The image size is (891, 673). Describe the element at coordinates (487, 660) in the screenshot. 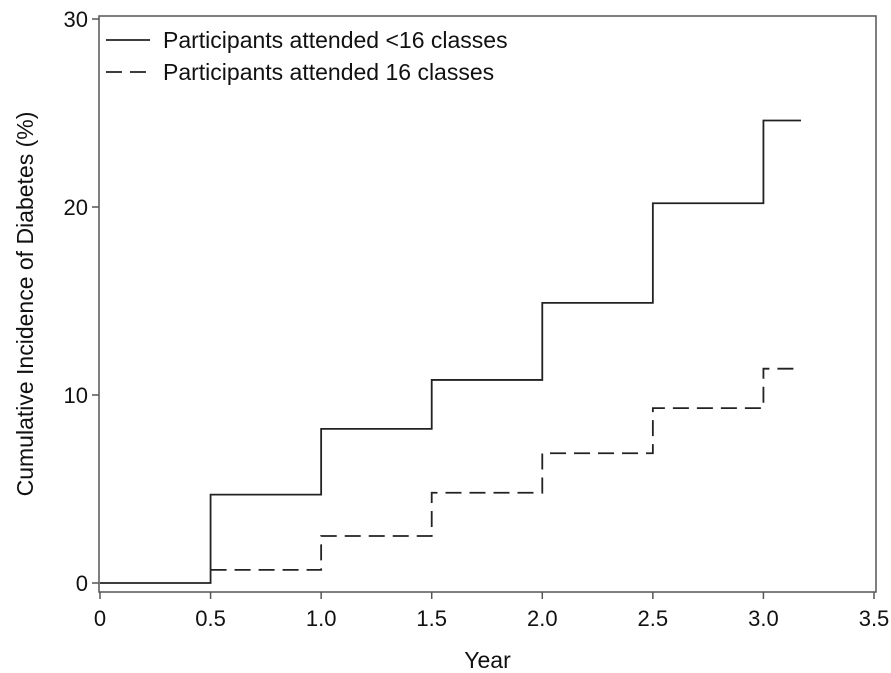

I see `x-axis-title: Year` at that location.